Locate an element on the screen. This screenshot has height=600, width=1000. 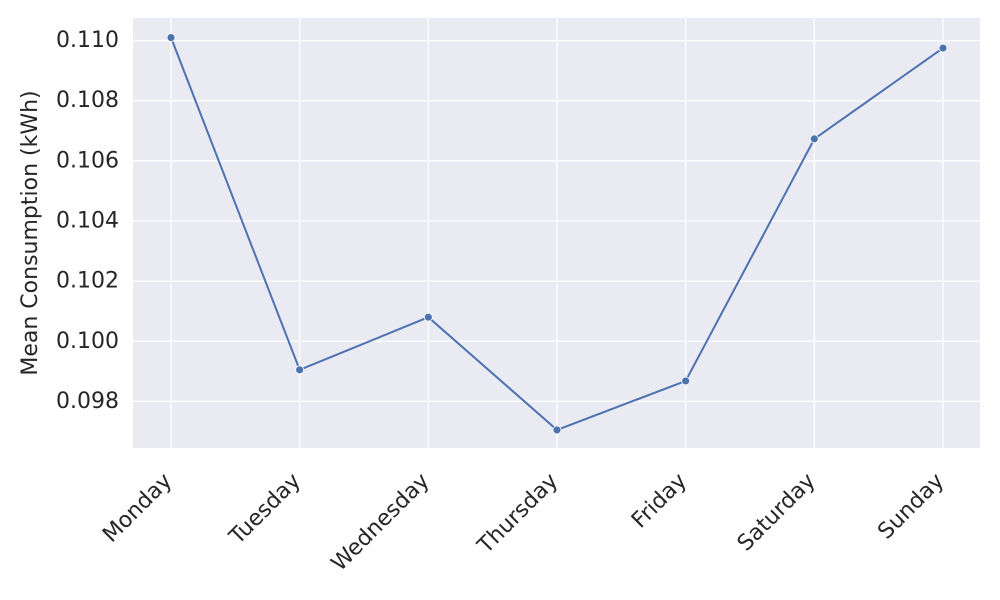
y-tick-labels: 0.098 0.100 0.102 0.104 0.106 0.108 0.110 is located at coordinates (87, 221).